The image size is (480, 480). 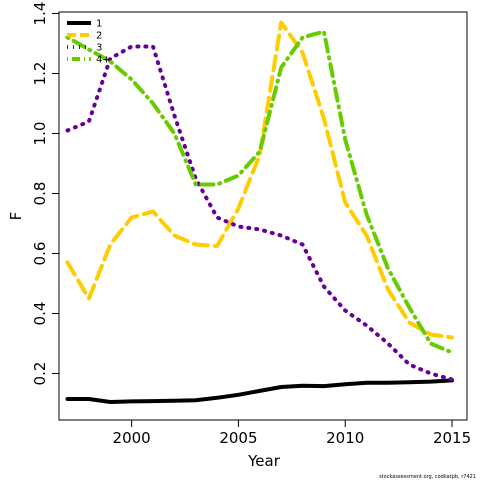 What do you see at coordinates (99, 24) in the screenshot?
I see `legend-label-1: 1` at bounding box center [99, 24].